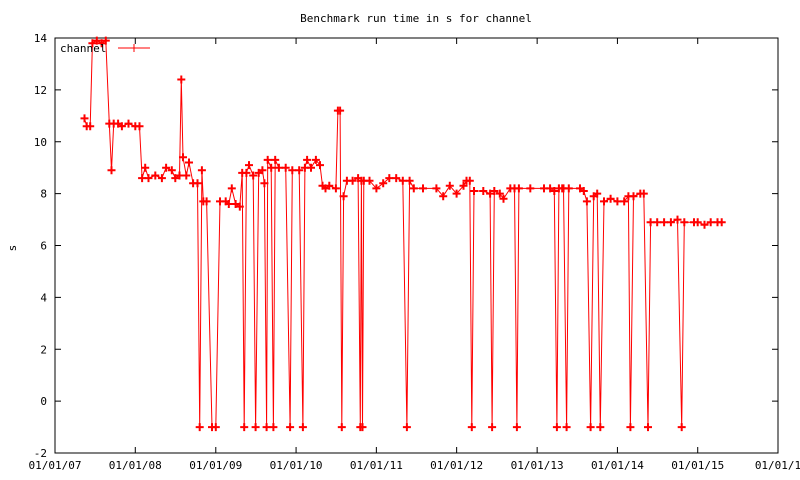 This screenshot has width=800, height=480. I want to click on legend-marker-channel, so click(134, 48).